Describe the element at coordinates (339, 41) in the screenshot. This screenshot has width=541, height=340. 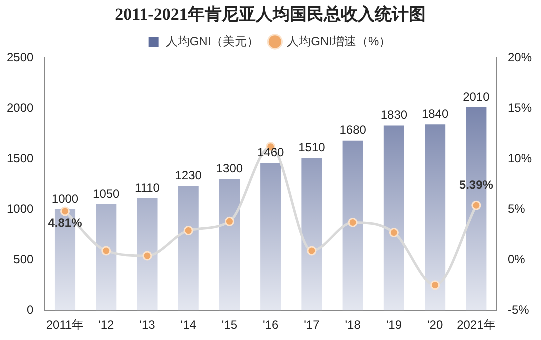
I see `legend-label: 人均GNI增速（%）` at that location.